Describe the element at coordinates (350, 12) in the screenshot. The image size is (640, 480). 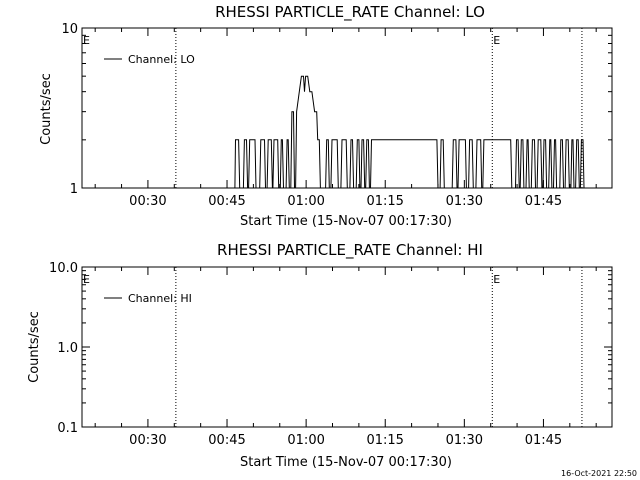
I see `lo-panel-title: RHESSI PARTICLE_RATE Channel: LO` at that location.